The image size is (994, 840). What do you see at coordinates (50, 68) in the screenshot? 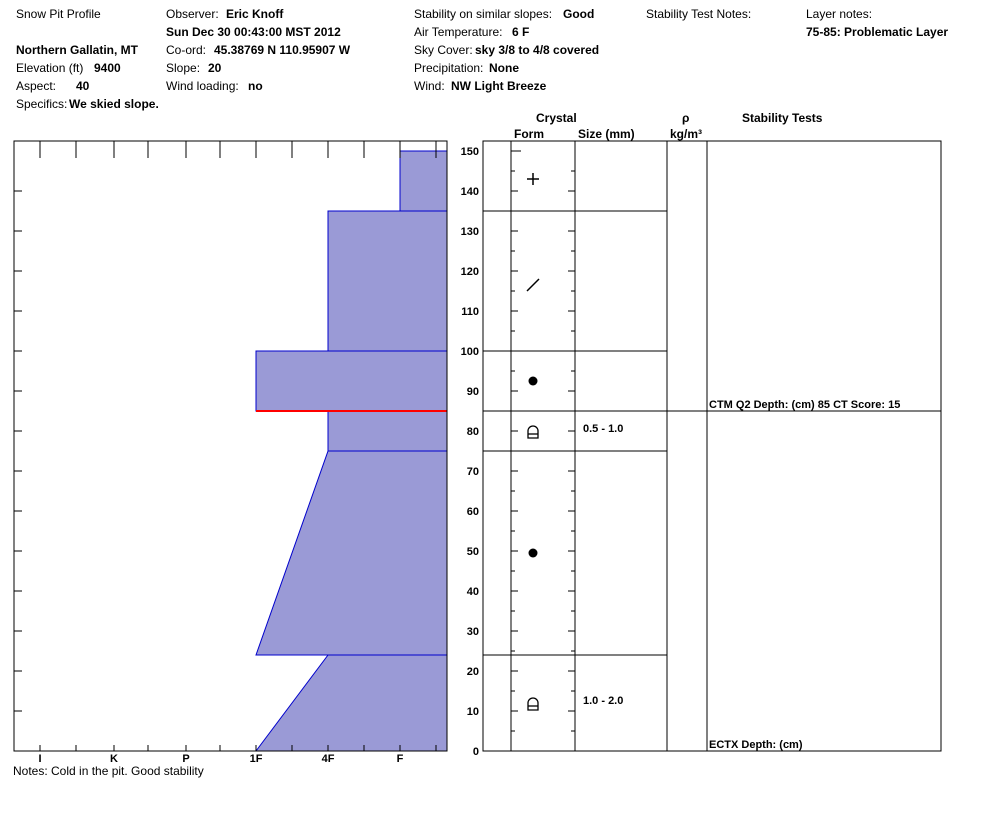
I see `elevation-label: Elevation (ft)` at bounding box center [50, 68].